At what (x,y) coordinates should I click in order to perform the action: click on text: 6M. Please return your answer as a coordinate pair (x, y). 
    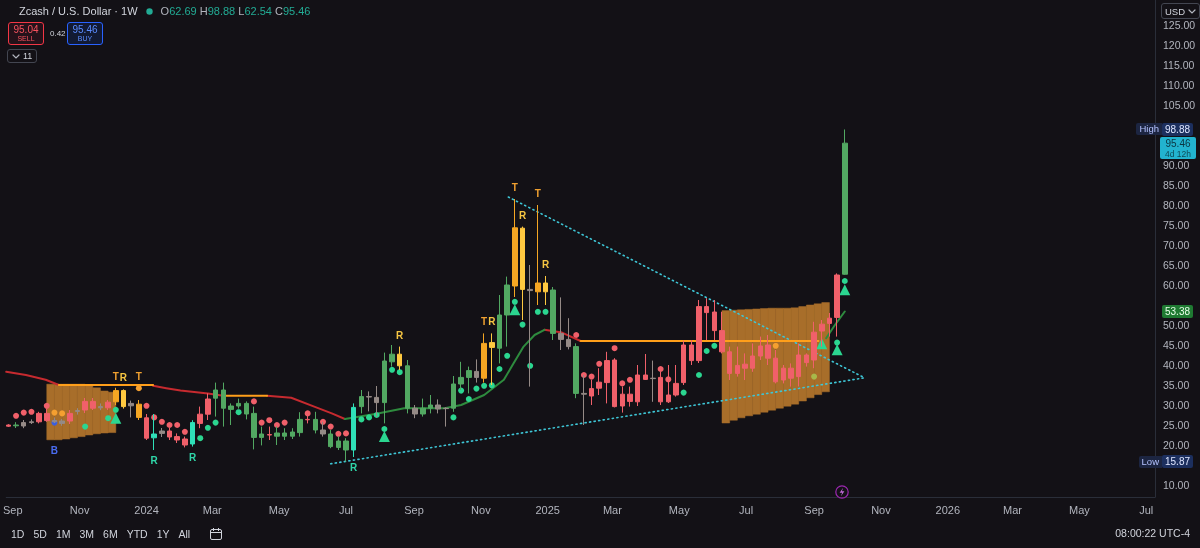
    Looking at the image, I should click on (110, 534).